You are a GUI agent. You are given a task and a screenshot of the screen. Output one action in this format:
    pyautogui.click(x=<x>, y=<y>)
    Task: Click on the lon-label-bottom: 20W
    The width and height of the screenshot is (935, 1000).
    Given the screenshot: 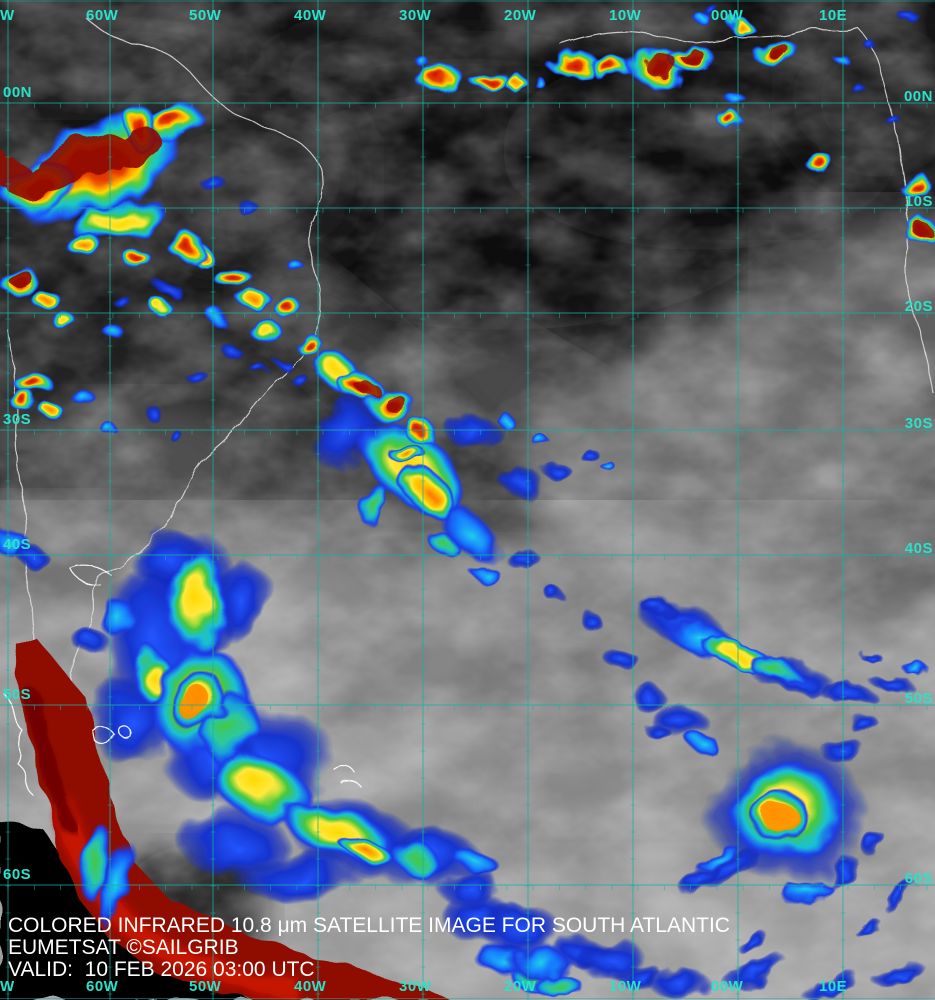 What is the action you would take?
    pyautogui.click(x=520, y=986)
    